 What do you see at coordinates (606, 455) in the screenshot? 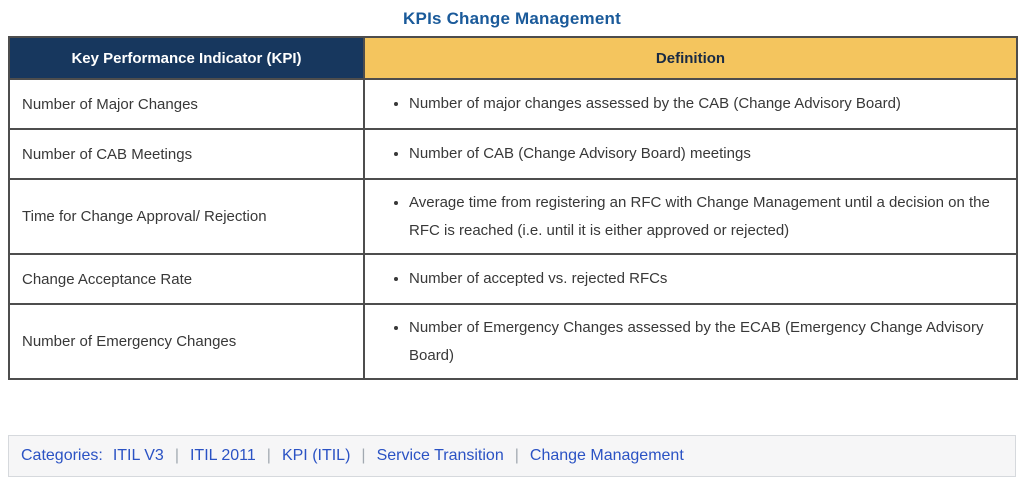
I see `category-link-change-management: Change Management` at bounding box center [606, 455].